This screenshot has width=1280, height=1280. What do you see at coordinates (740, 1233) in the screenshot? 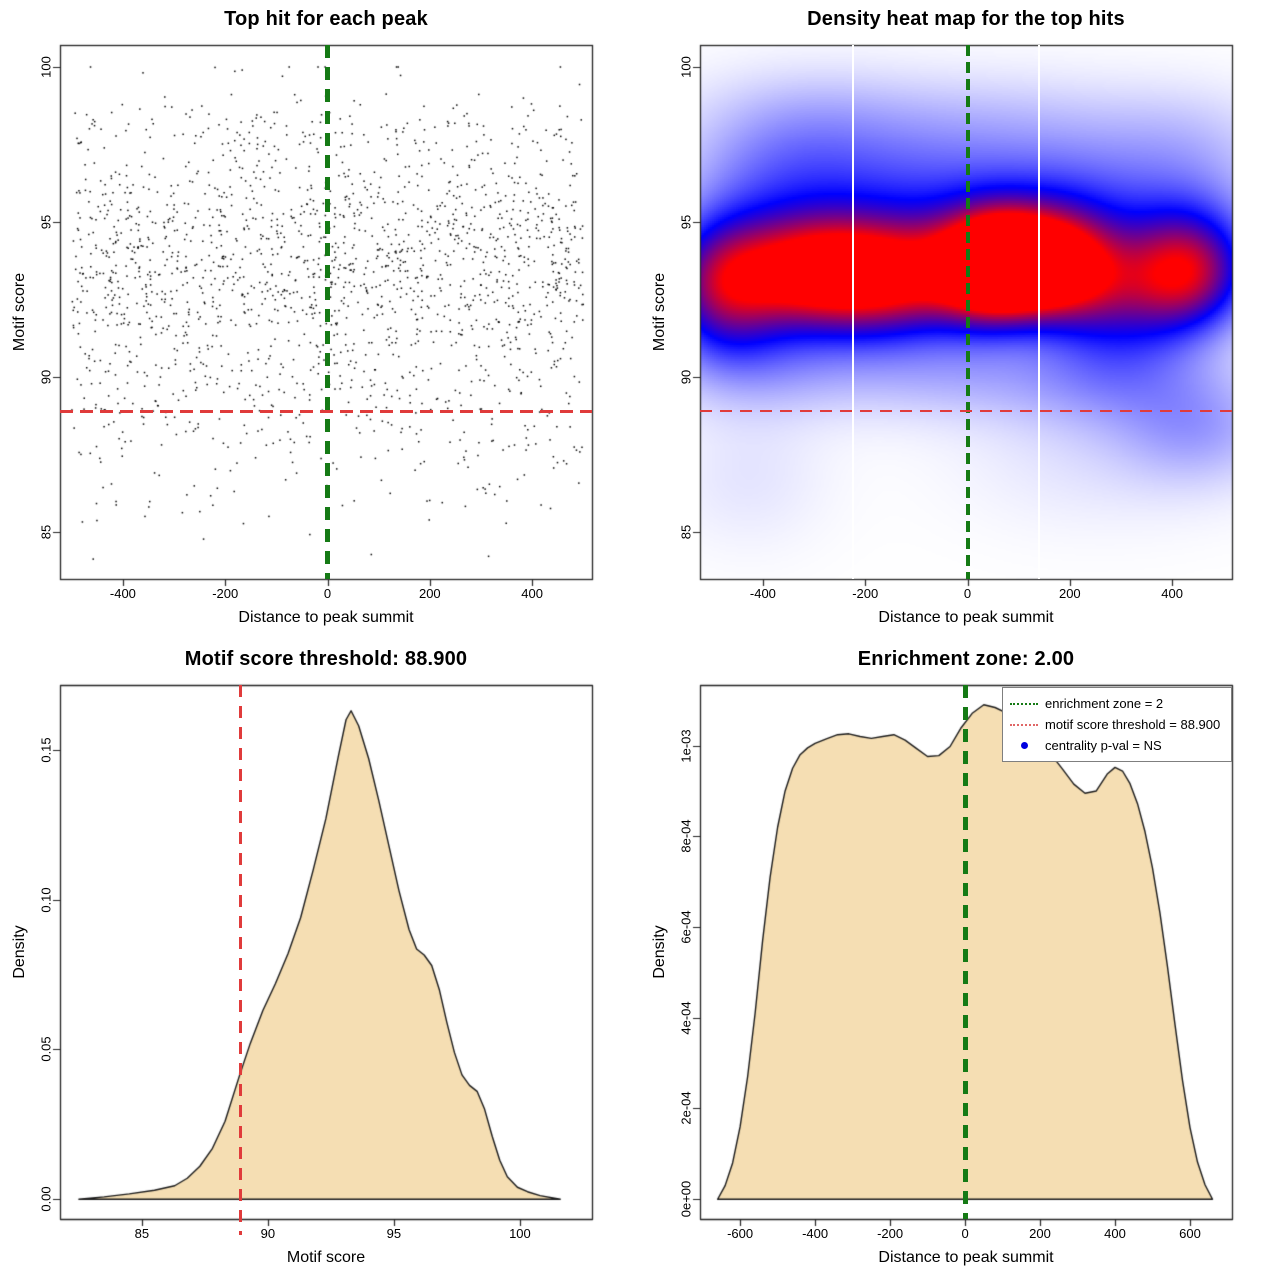
I see `x-tick-label: -600` at bounding box center [740, 1233].